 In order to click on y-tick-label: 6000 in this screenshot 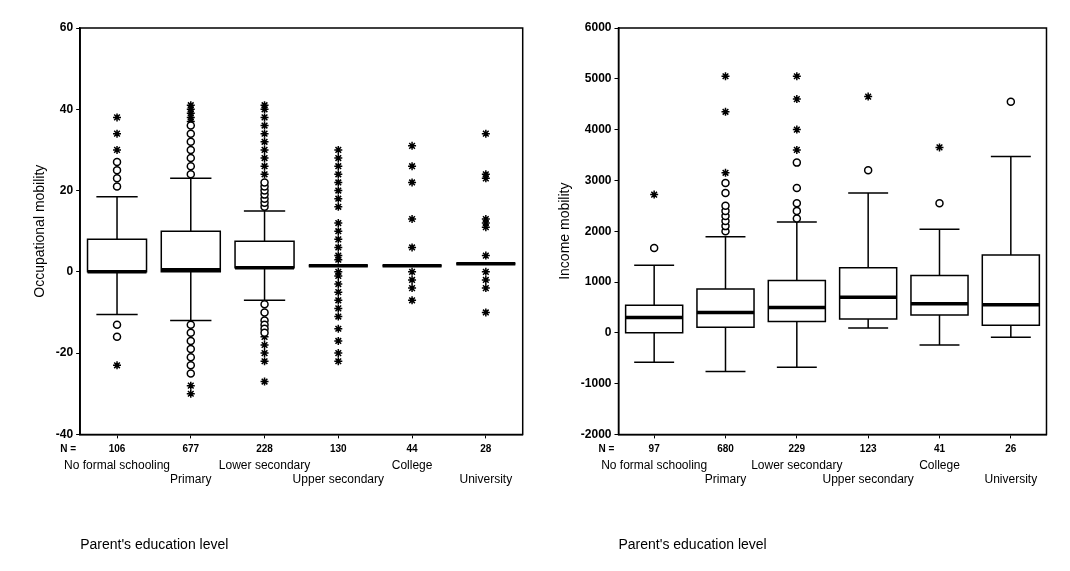, I will do `click(598, 27)`.